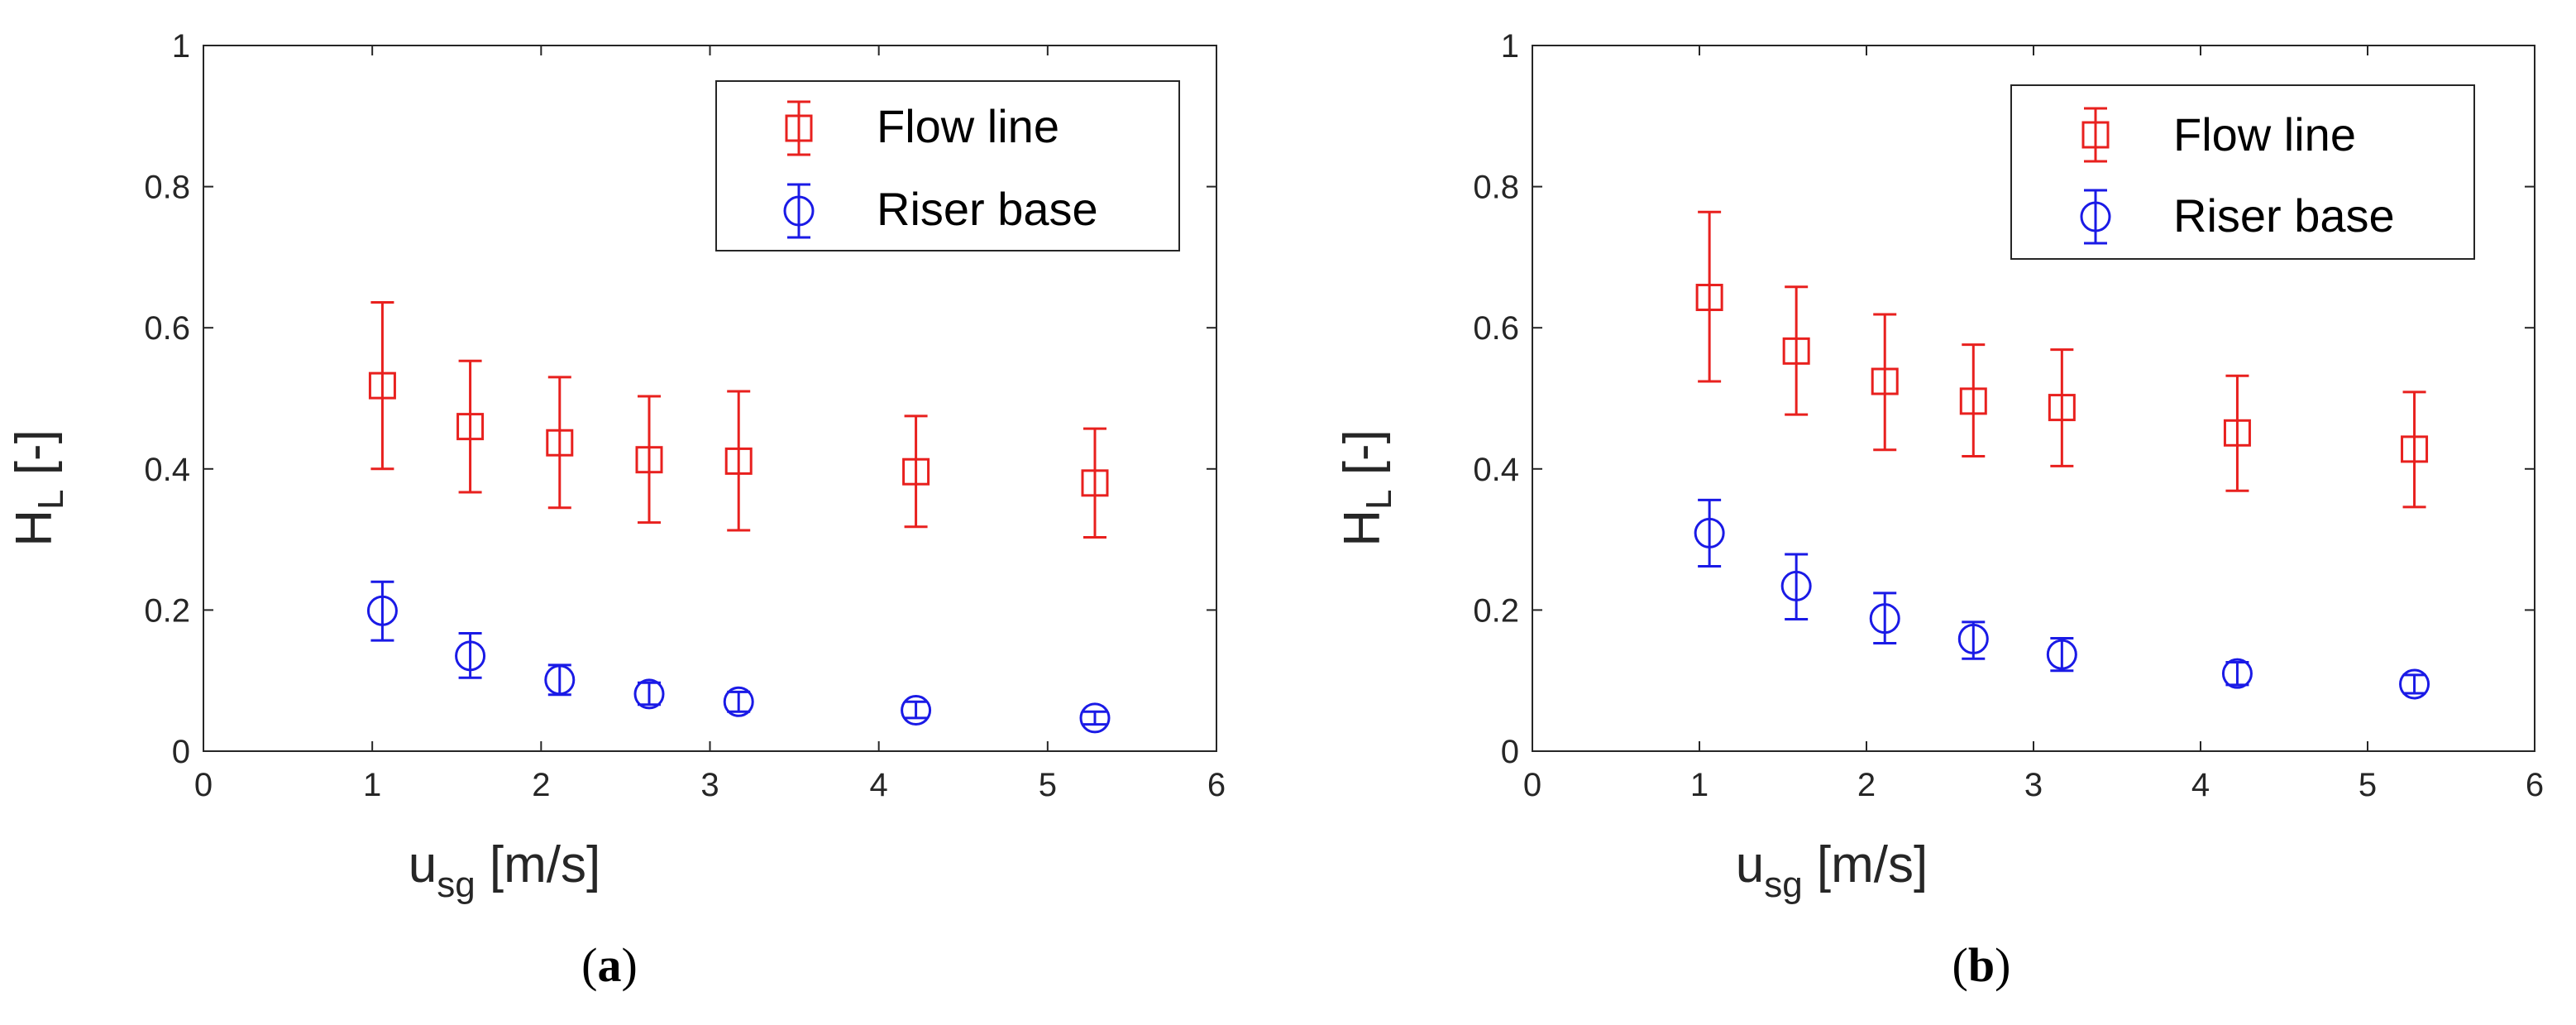  What do you see at coordinates (1981, 965) in the screenshot?
I see `panel-label: (b)` at bounding box center [1981, 965].